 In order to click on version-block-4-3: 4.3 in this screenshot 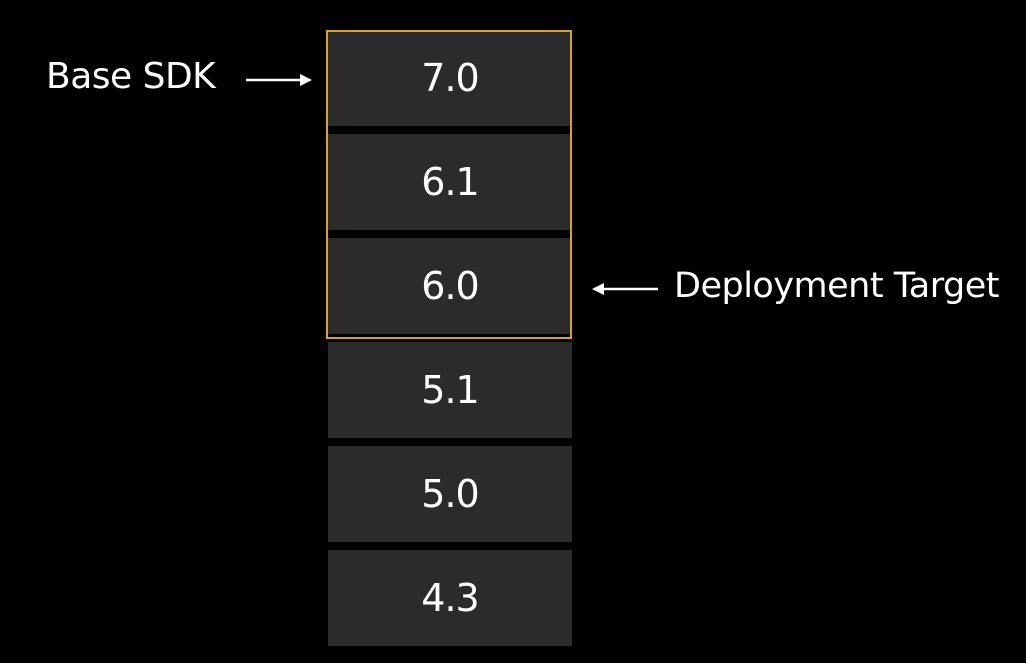, I will do `click(450, 598)`.